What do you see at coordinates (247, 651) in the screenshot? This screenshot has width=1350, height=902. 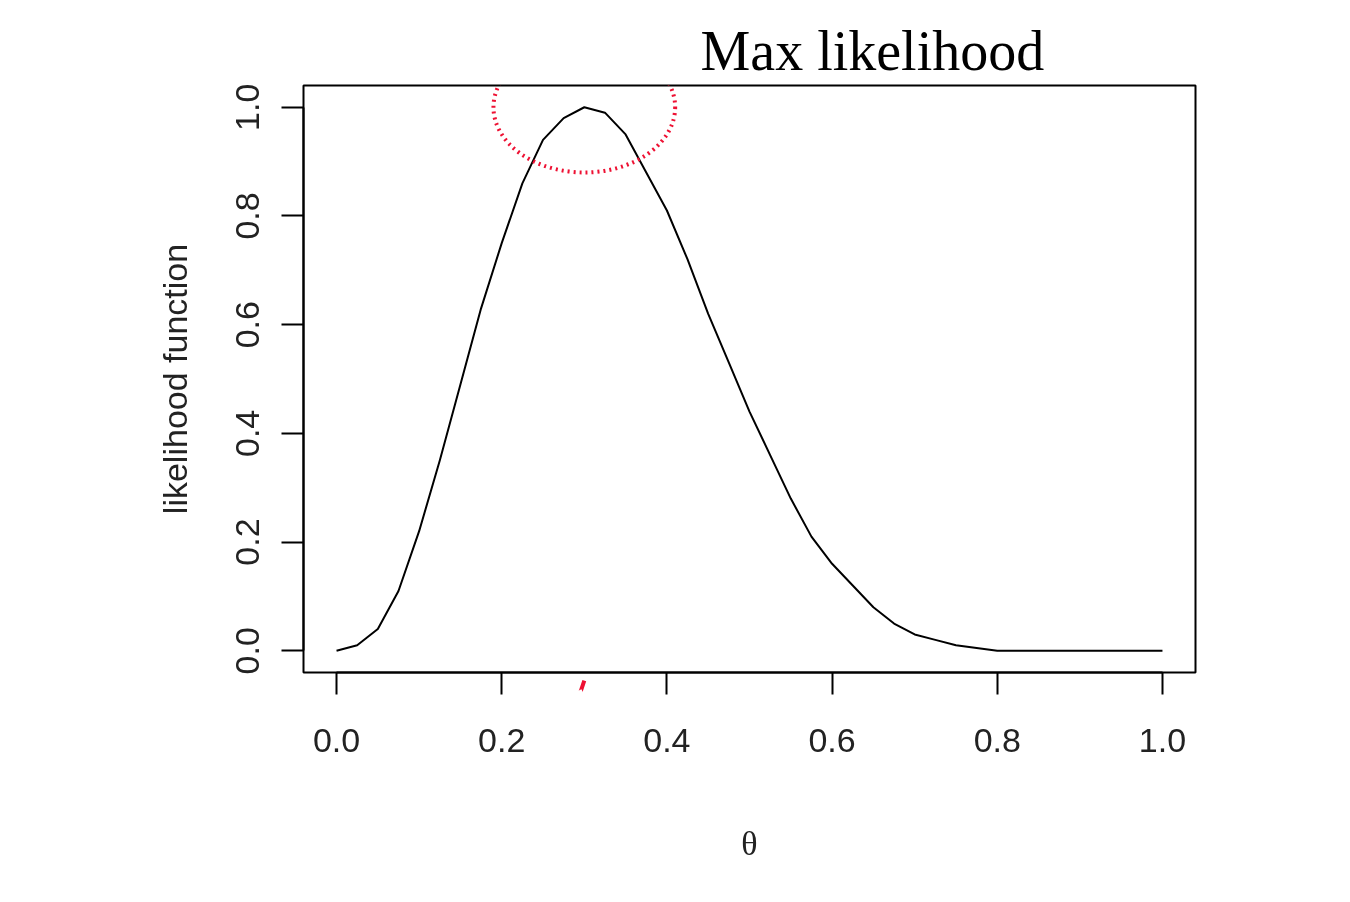 I see `y-tick-label: 0.0` at bounding box center [247, 651].